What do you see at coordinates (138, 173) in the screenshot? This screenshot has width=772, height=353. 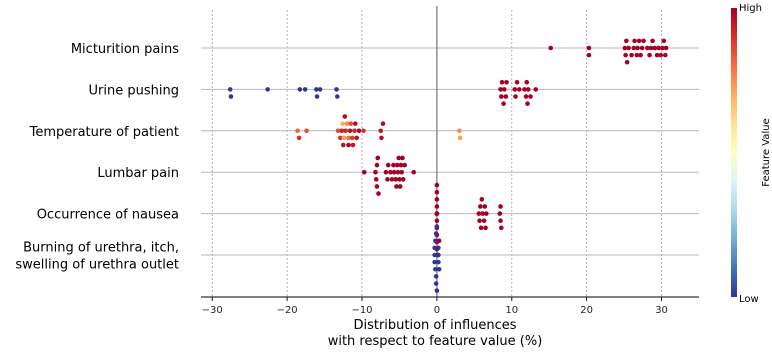 I see `feature-label: Lumbar pain` at bounding box center [138, 173].